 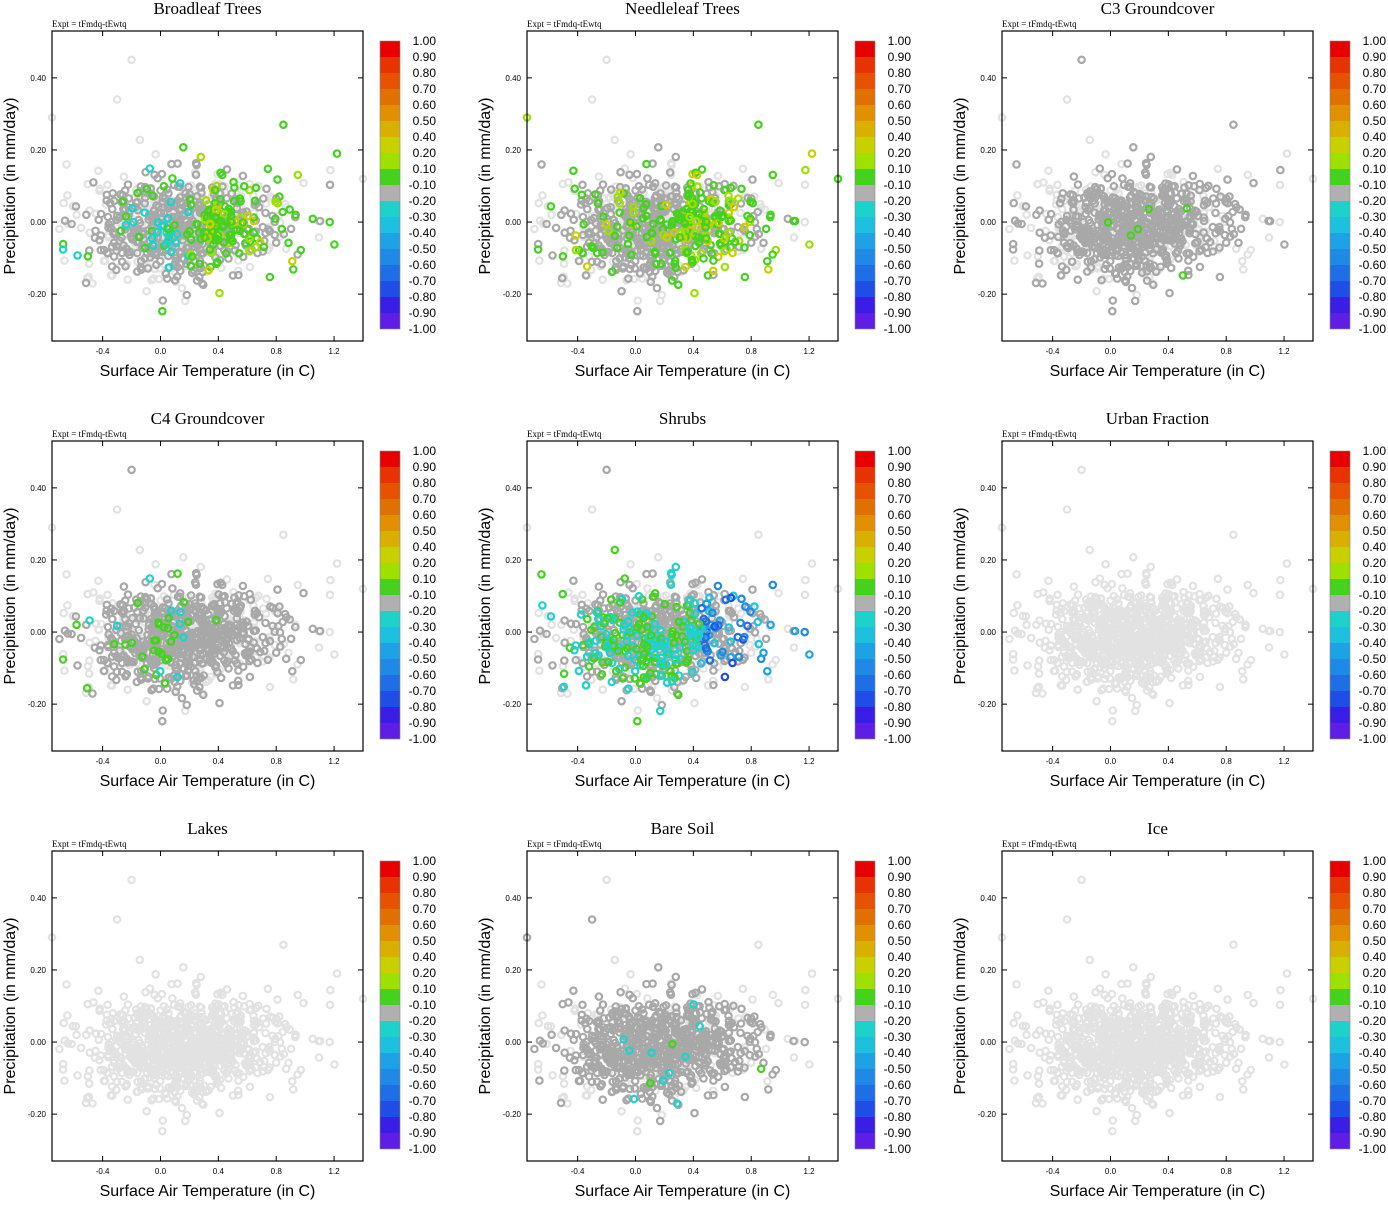 What do you see at coordinates (161, 761) in the screenshot?
I see `x-tick-label: 0.0` at bounding box center [161, 761].